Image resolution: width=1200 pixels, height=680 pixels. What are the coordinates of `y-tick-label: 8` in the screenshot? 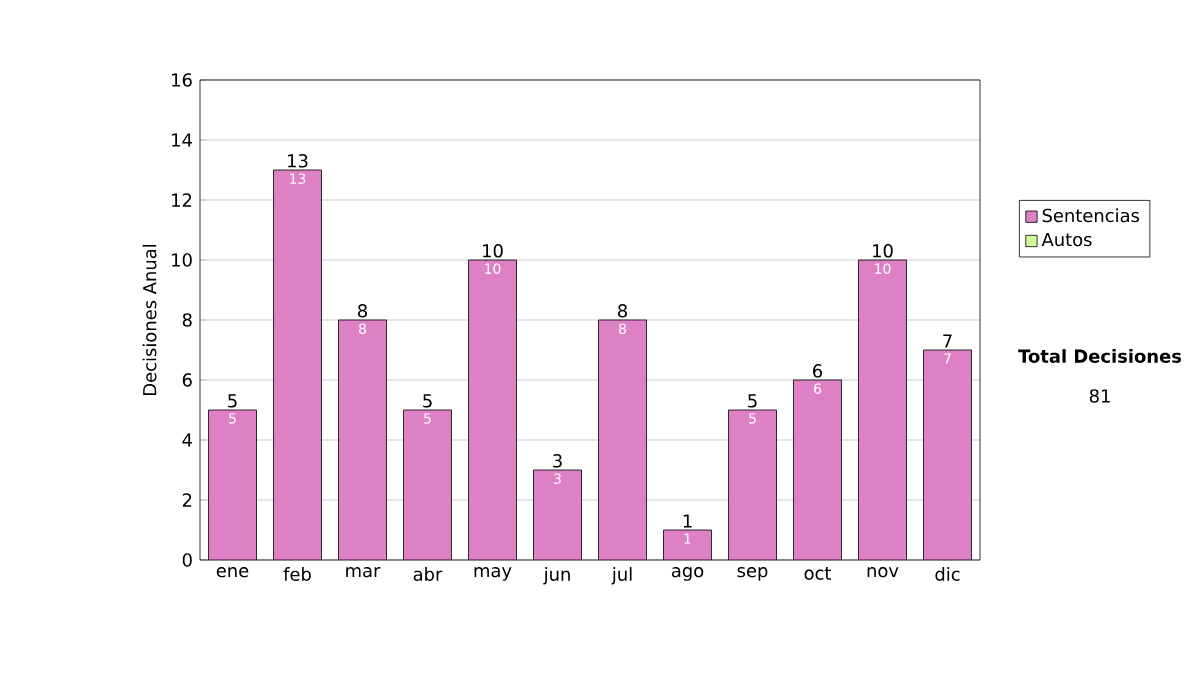 It's located at (187, 320).